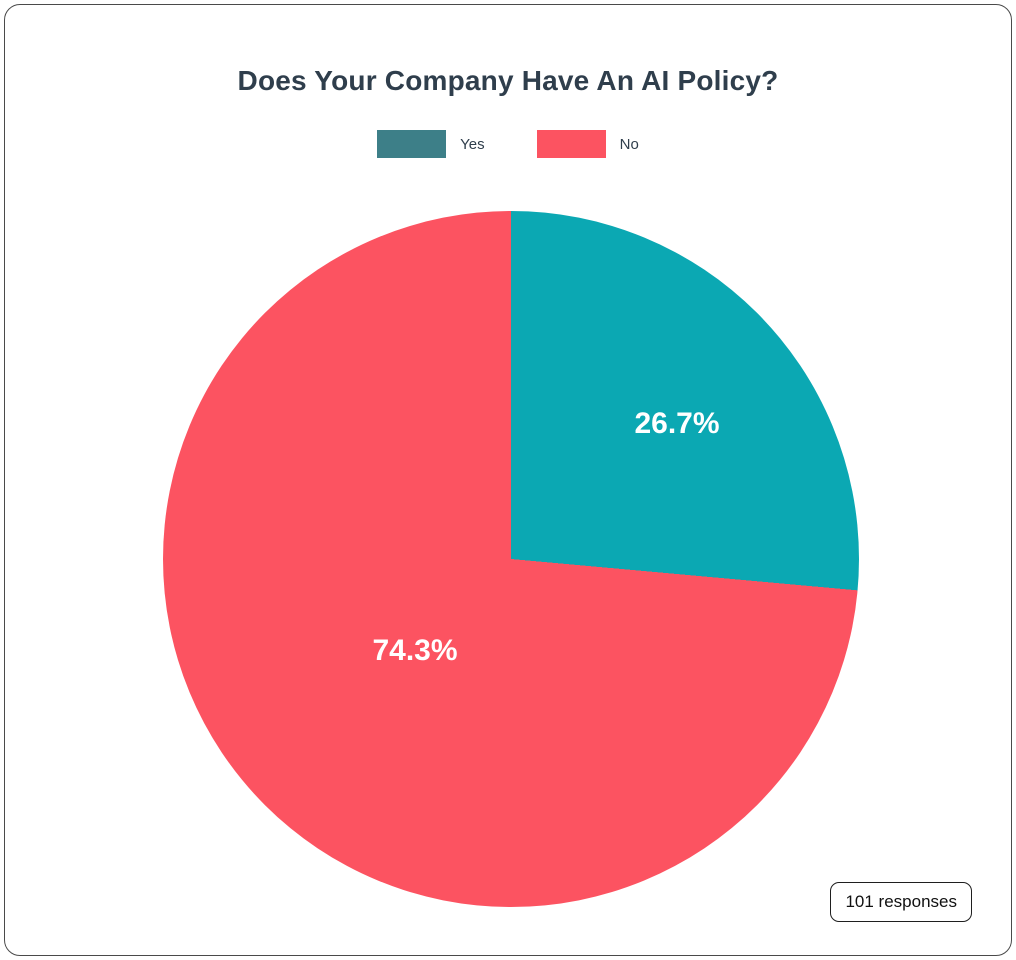  What do you see at coordinates (508, 80) in the screenshot?
I see `chart-title: Does Your Company Have An AI Policy?` at bounding box center [508, 80].